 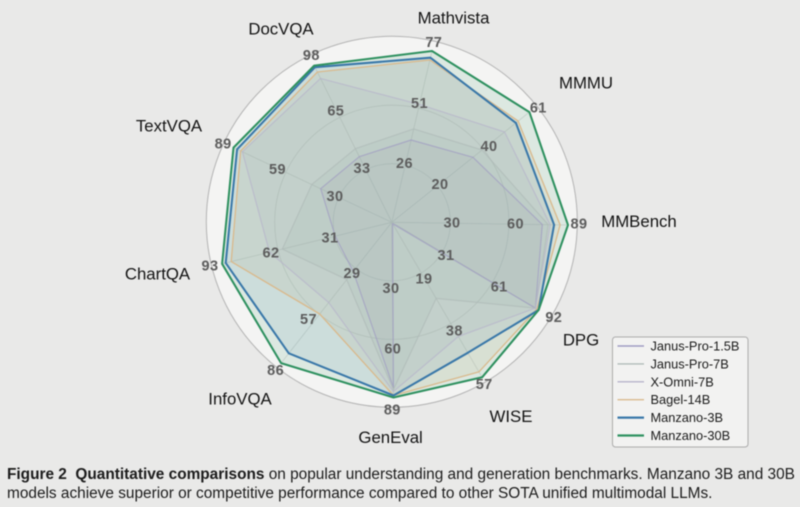 What do you see at coordinates (169, 126) in the screenshot?
I see `svg-text: TextVQA` at bounding box center [169, 126].